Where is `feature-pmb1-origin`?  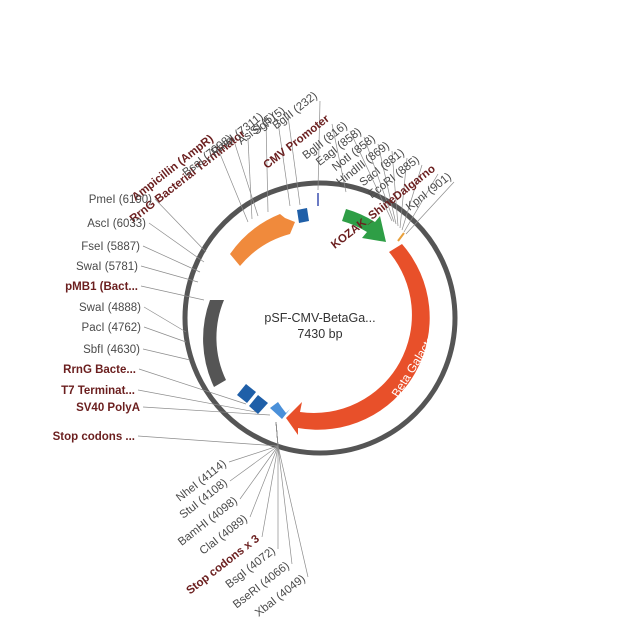
feature-pmb1-origin is located at coordinates (214, 343).